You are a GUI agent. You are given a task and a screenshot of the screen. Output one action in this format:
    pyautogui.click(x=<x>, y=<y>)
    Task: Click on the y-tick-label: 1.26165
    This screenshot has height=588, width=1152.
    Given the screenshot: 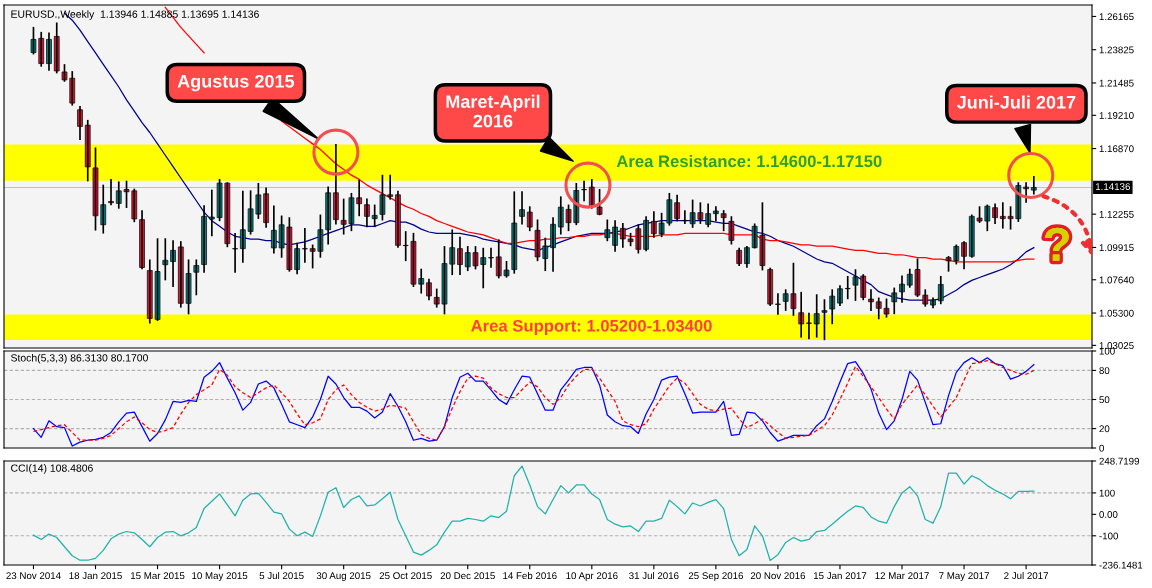 What is the action you would take?
    pyautogui.click(x=1116, y=17)
    